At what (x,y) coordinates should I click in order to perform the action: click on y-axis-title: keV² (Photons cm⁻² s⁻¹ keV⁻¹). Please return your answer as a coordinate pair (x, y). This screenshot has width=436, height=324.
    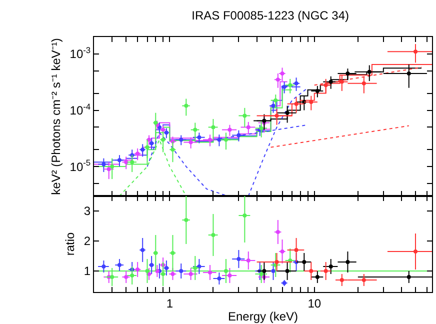
    Looking at the image, I should click on (56, 116).